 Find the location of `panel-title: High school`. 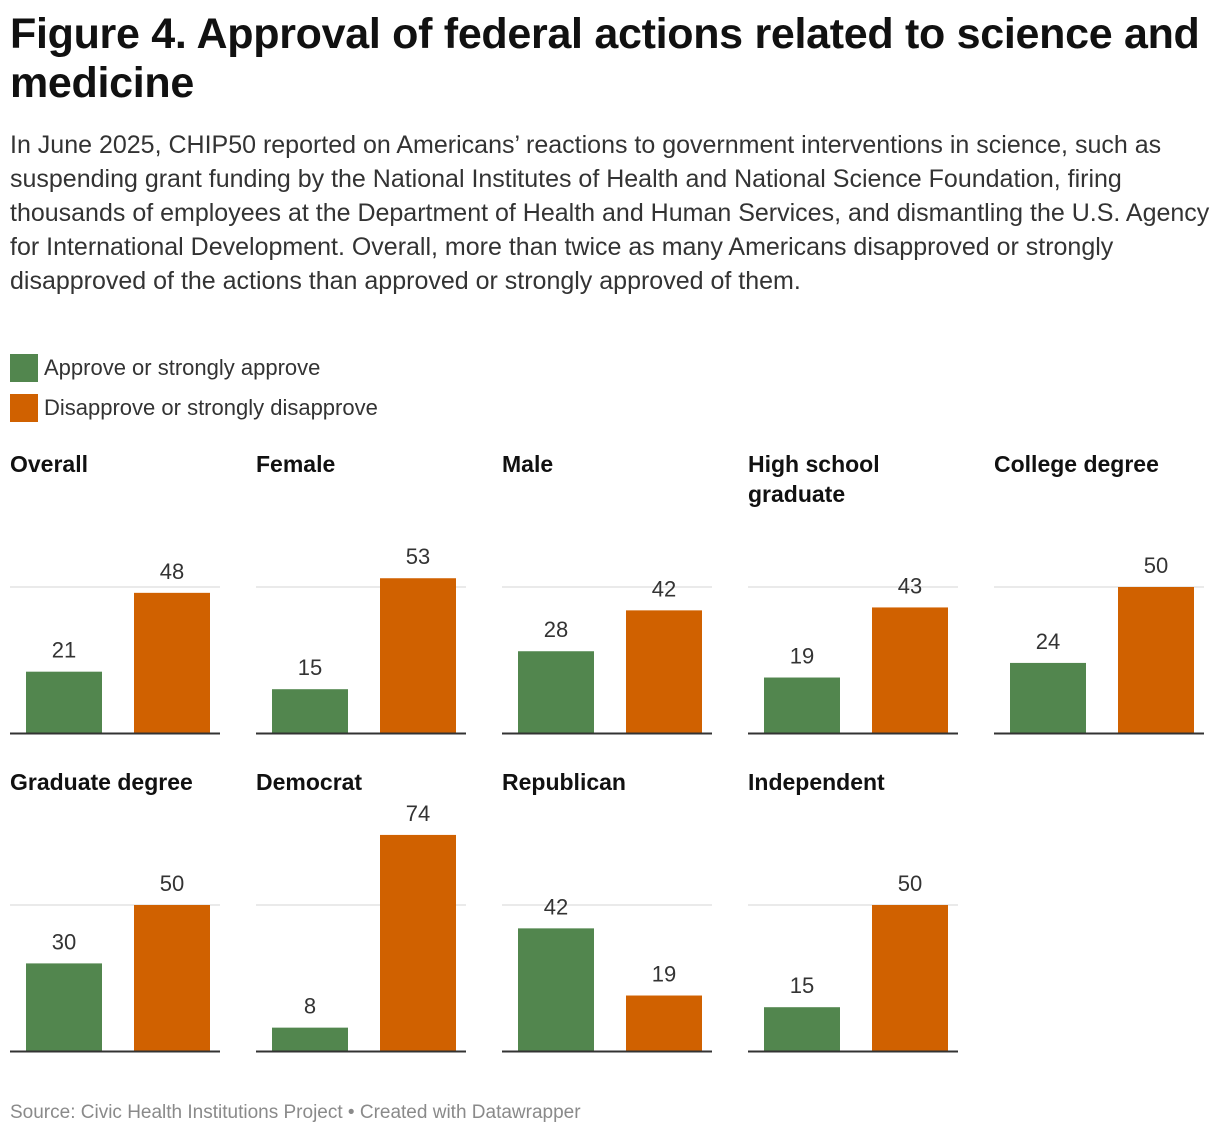

panel-title: High school is located at coordinates (814, 464).